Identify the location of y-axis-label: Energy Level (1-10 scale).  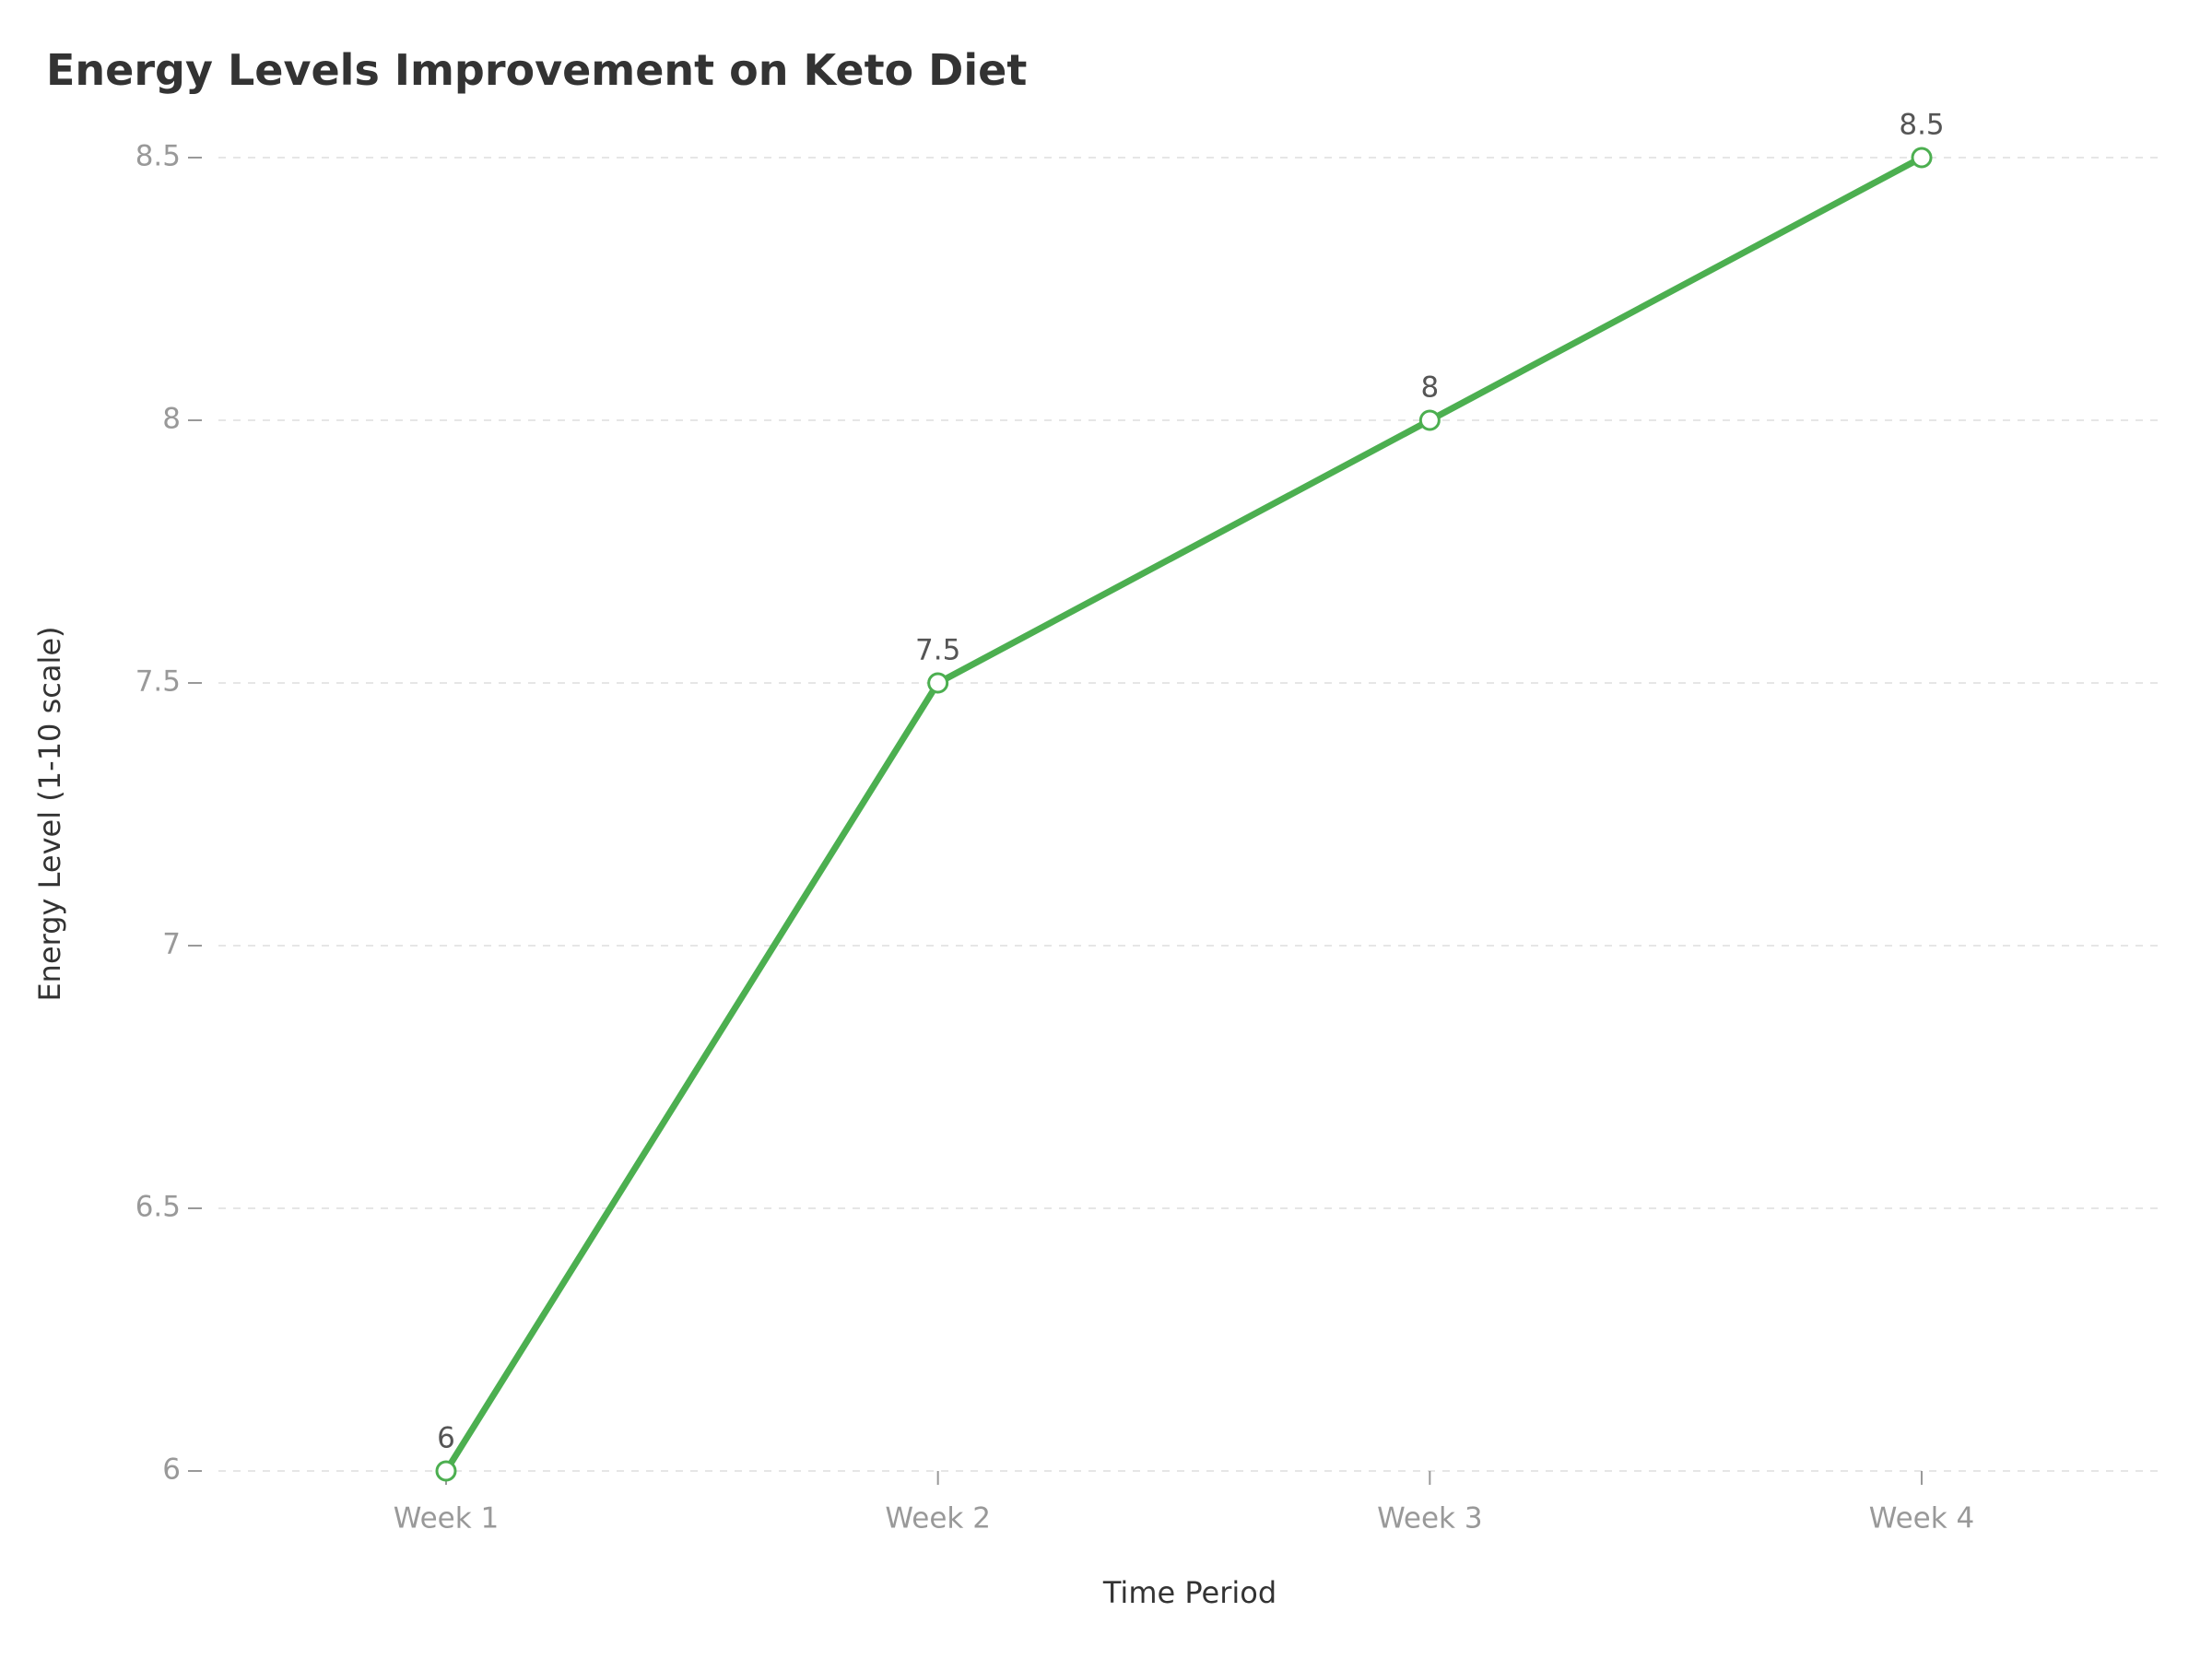
(49, 813).